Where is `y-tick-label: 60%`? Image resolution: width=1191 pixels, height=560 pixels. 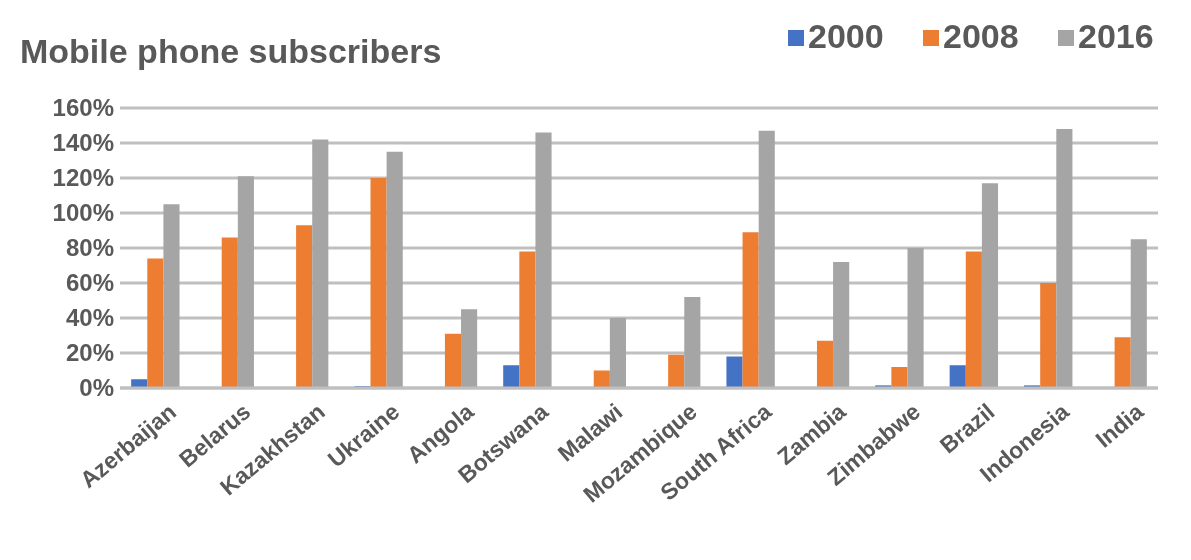
y-tick-label: 60% is located at coordinates (89, 283).